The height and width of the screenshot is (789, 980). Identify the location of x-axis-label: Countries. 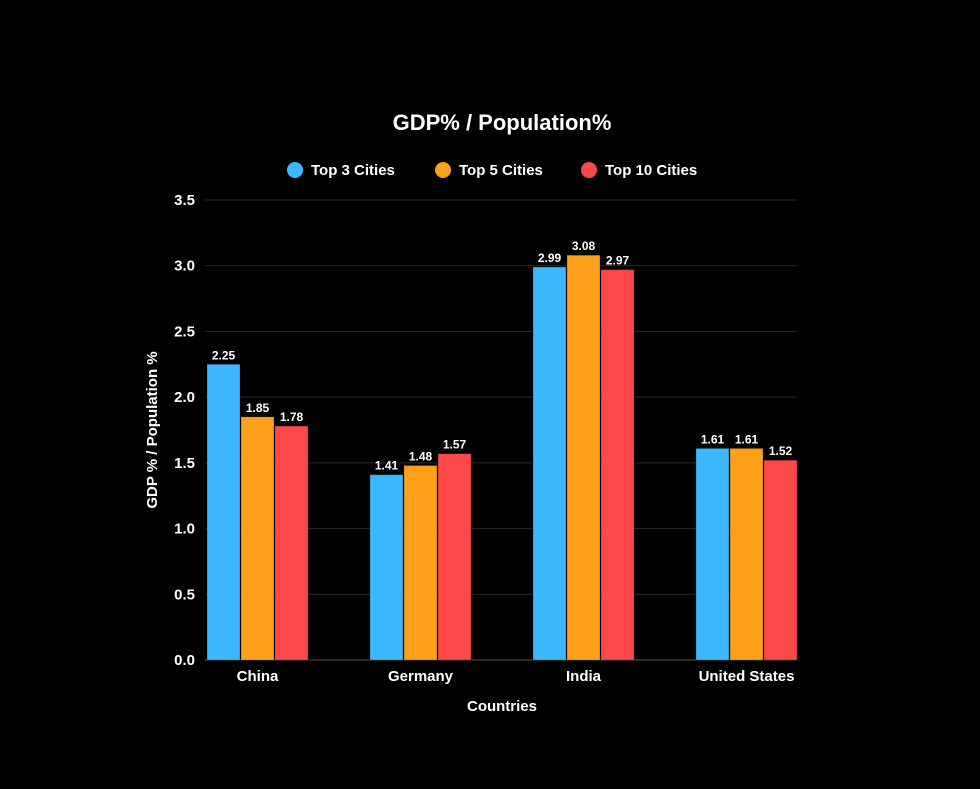
(502, 706).